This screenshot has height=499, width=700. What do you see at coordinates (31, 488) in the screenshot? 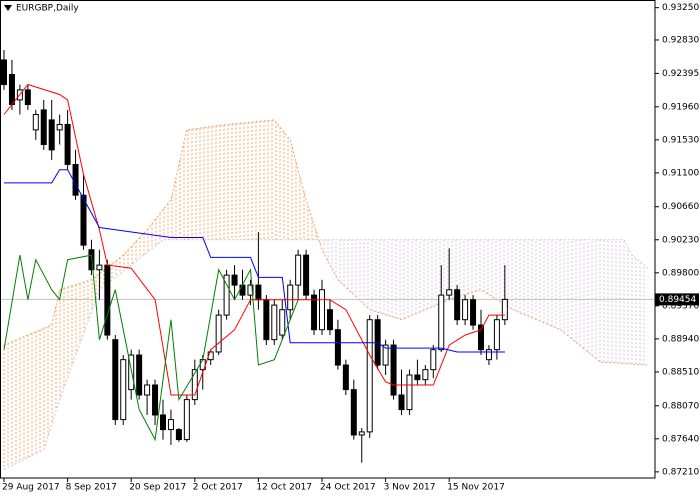
I see `x-tick-label: 29 Aug 2017` at bounding box center [31, 488].